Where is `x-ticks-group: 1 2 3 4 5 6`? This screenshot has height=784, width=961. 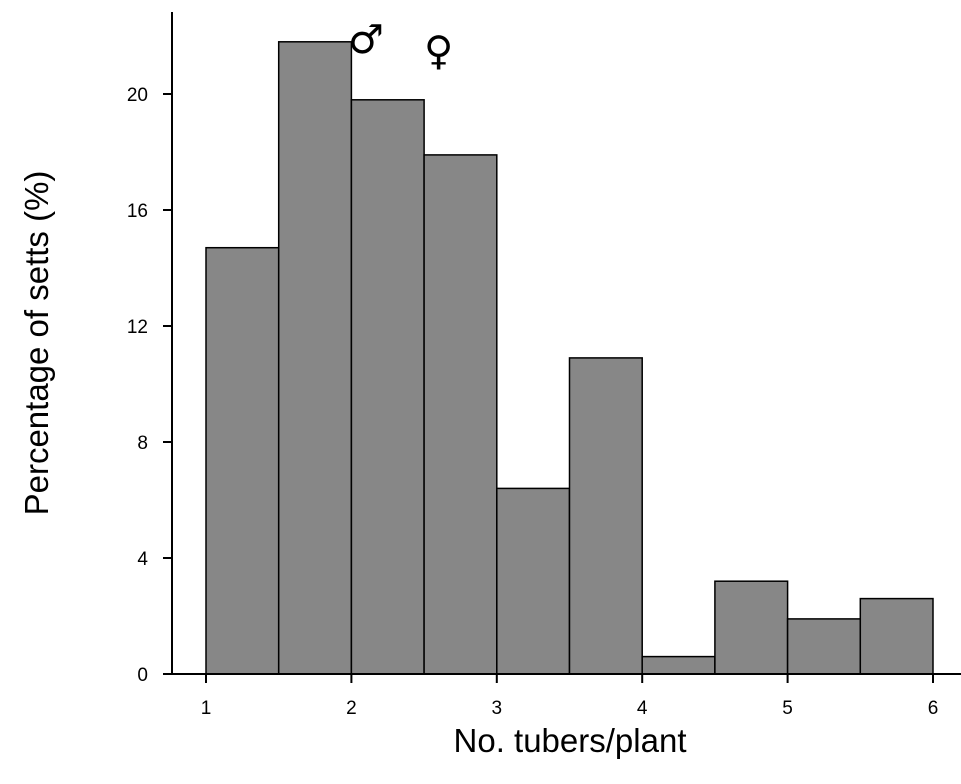
x-ticks-group: 1 2 3 4 5 6 is located at coordinates (570, 696).